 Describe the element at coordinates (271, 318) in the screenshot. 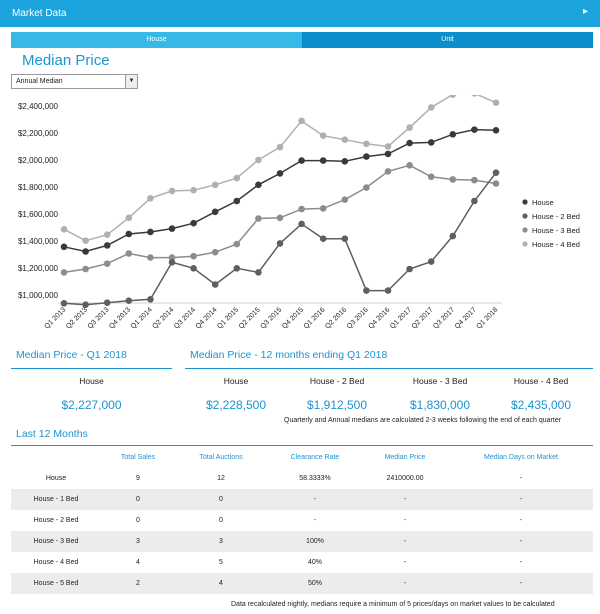

I see `x-tick-label: Q3 2015` at that location.